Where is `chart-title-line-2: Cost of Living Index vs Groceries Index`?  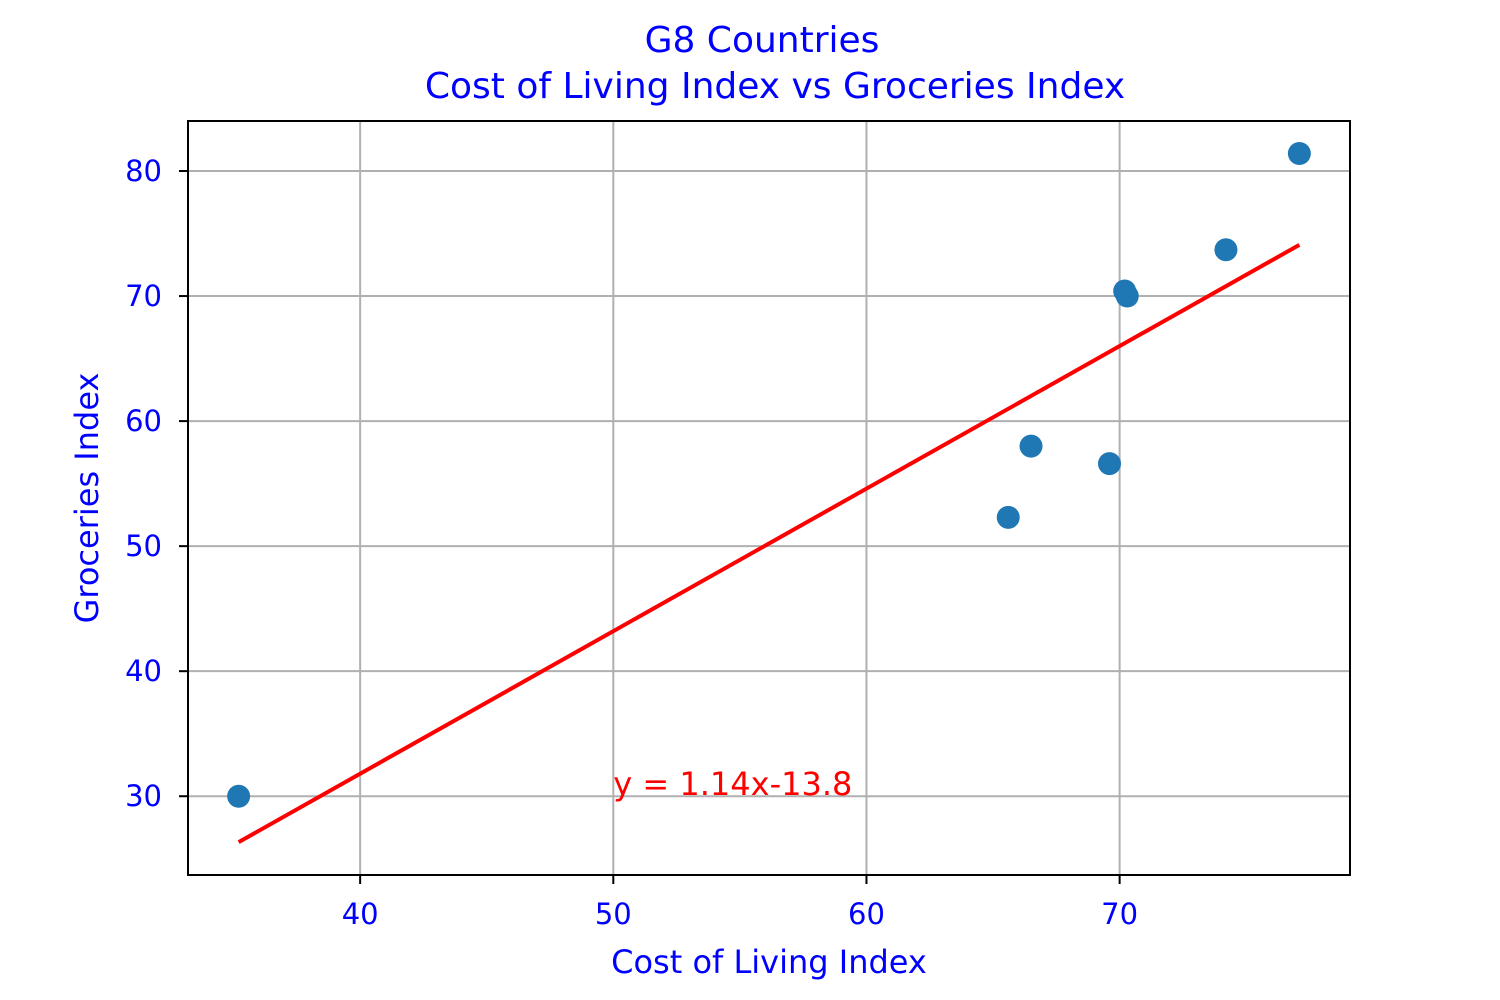
chart-title-line-2: Cost of Living Index vs Groceries Index is located at coordinates (775, 86).